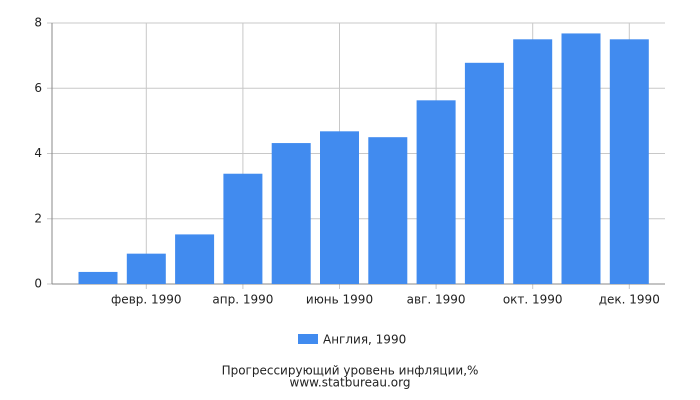 The image size is (700, 400). Describe the element at coordinates (146, 300) in the screenshot. I see `x-tick-label: февр. 1990` at that location.